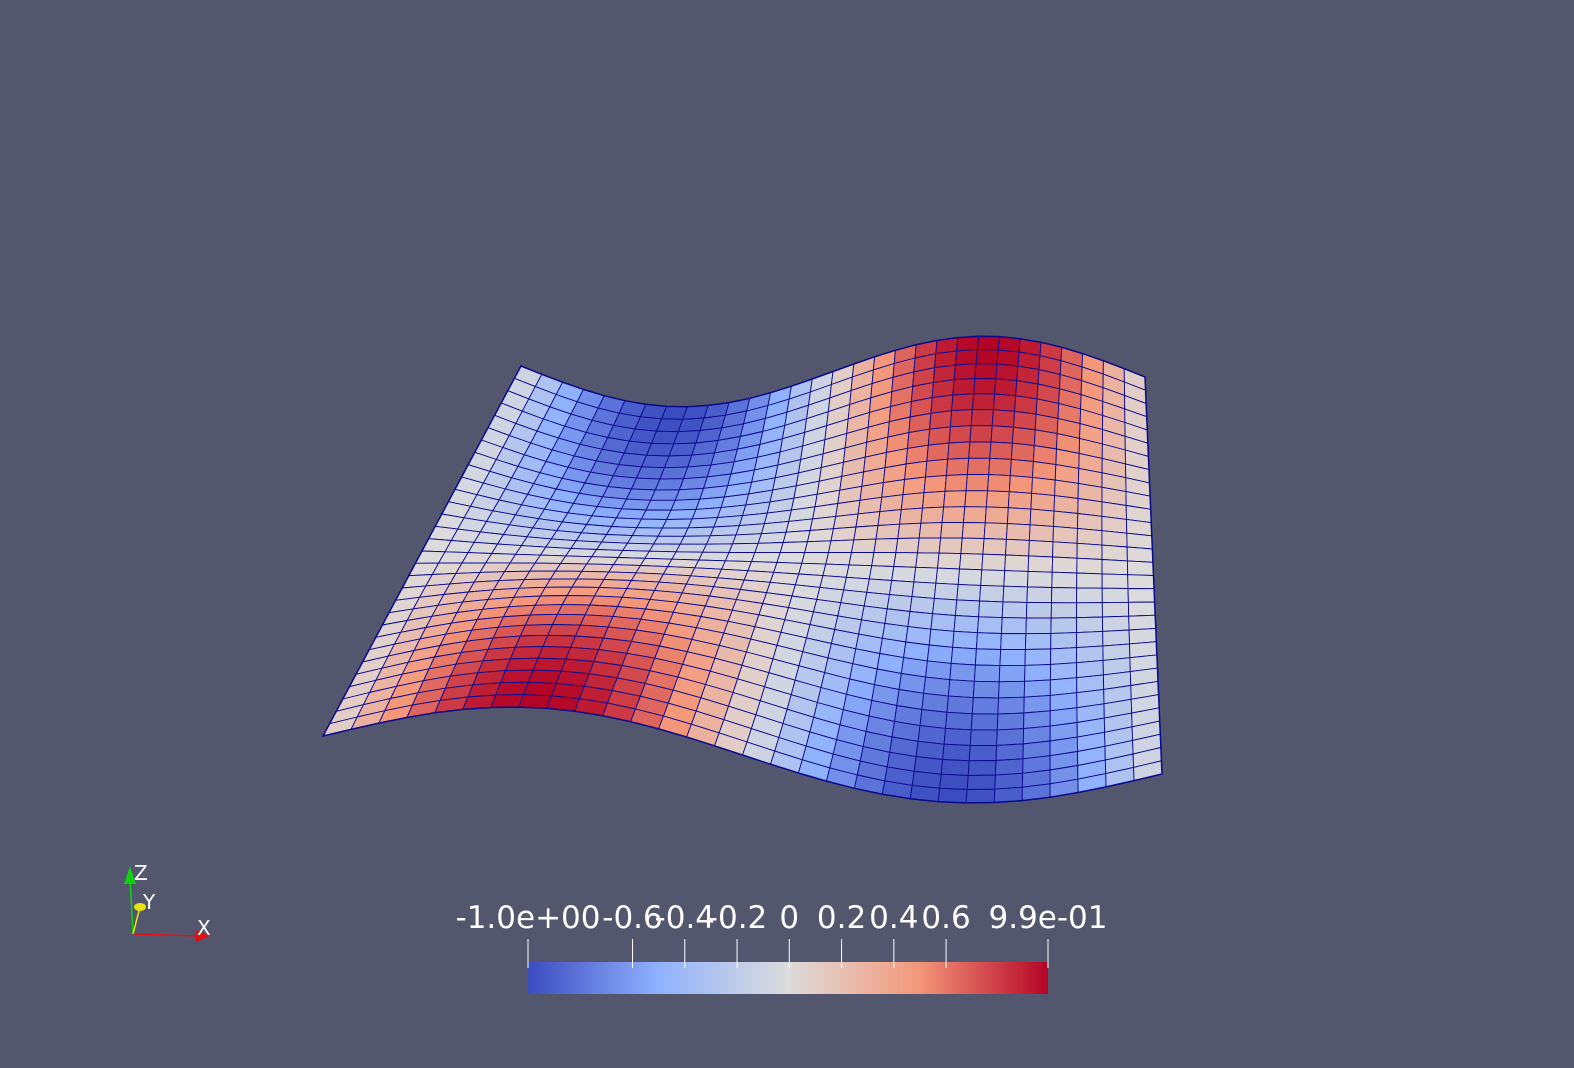 The image size is (1574, 1068). What do you see at coordinates (167, 904) in the screenshot?
I see `orientation-axes` at bounding box center [167, 904].